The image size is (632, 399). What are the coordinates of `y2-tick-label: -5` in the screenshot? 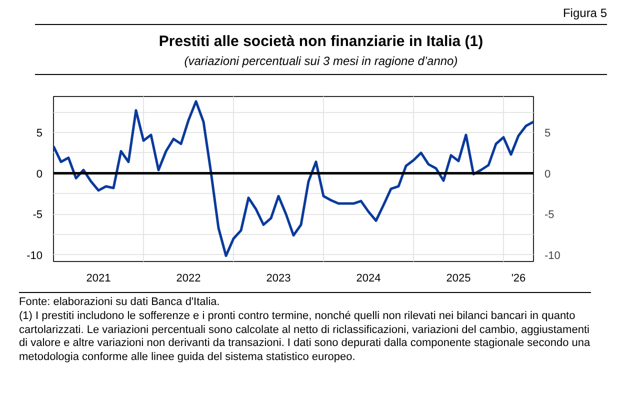 It's located at (549, 215).